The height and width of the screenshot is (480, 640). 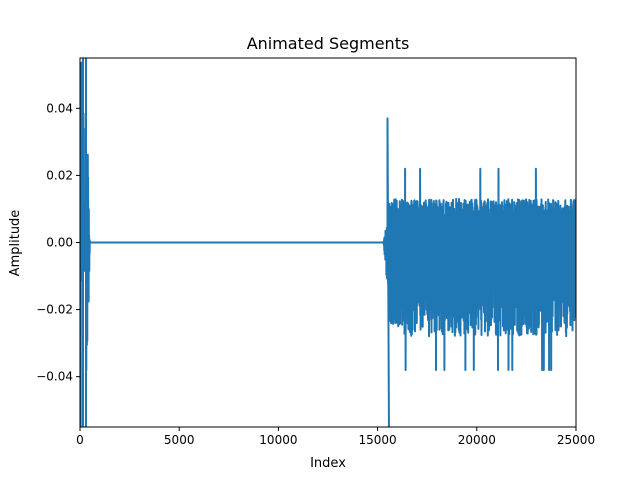 What do you see at coordinates (278, 440) in the screenshot?
I see `x-tick-label: 10000` at bounding box center [278, 440].